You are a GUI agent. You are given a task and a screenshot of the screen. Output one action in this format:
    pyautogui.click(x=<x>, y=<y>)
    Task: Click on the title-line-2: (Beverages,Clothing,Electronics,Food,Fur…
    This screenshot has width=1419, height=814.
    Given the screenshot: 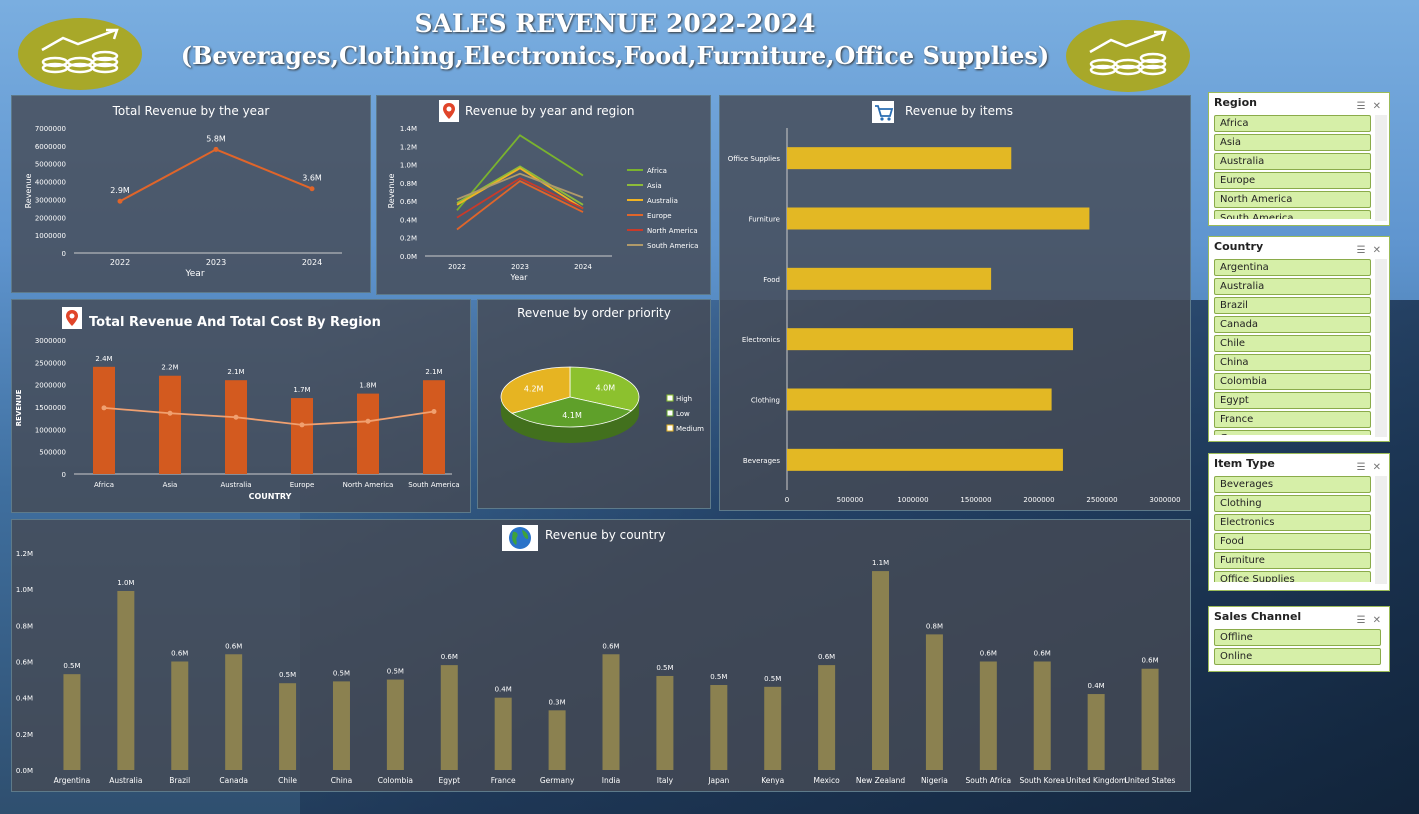 What is the action you would take?
    pyautogui.click(x=615, y=55)
    